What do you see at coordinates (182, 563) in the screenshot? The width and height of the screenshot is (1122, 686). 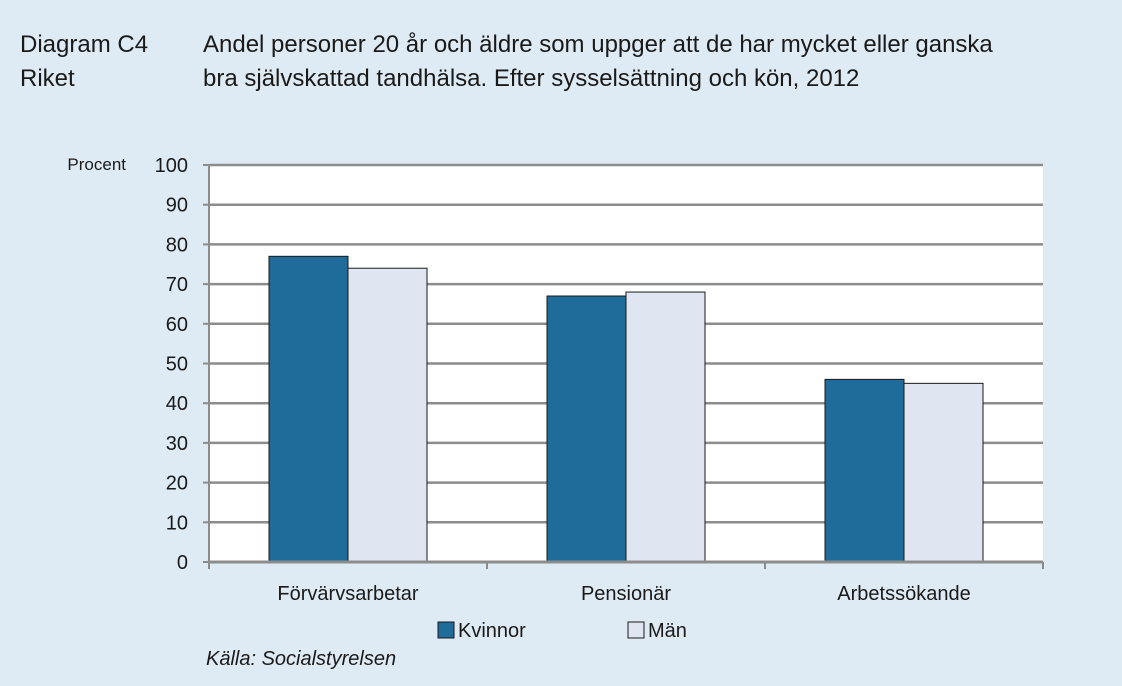 I see `y-tick-label: 0` at bounding box center [182, 563].